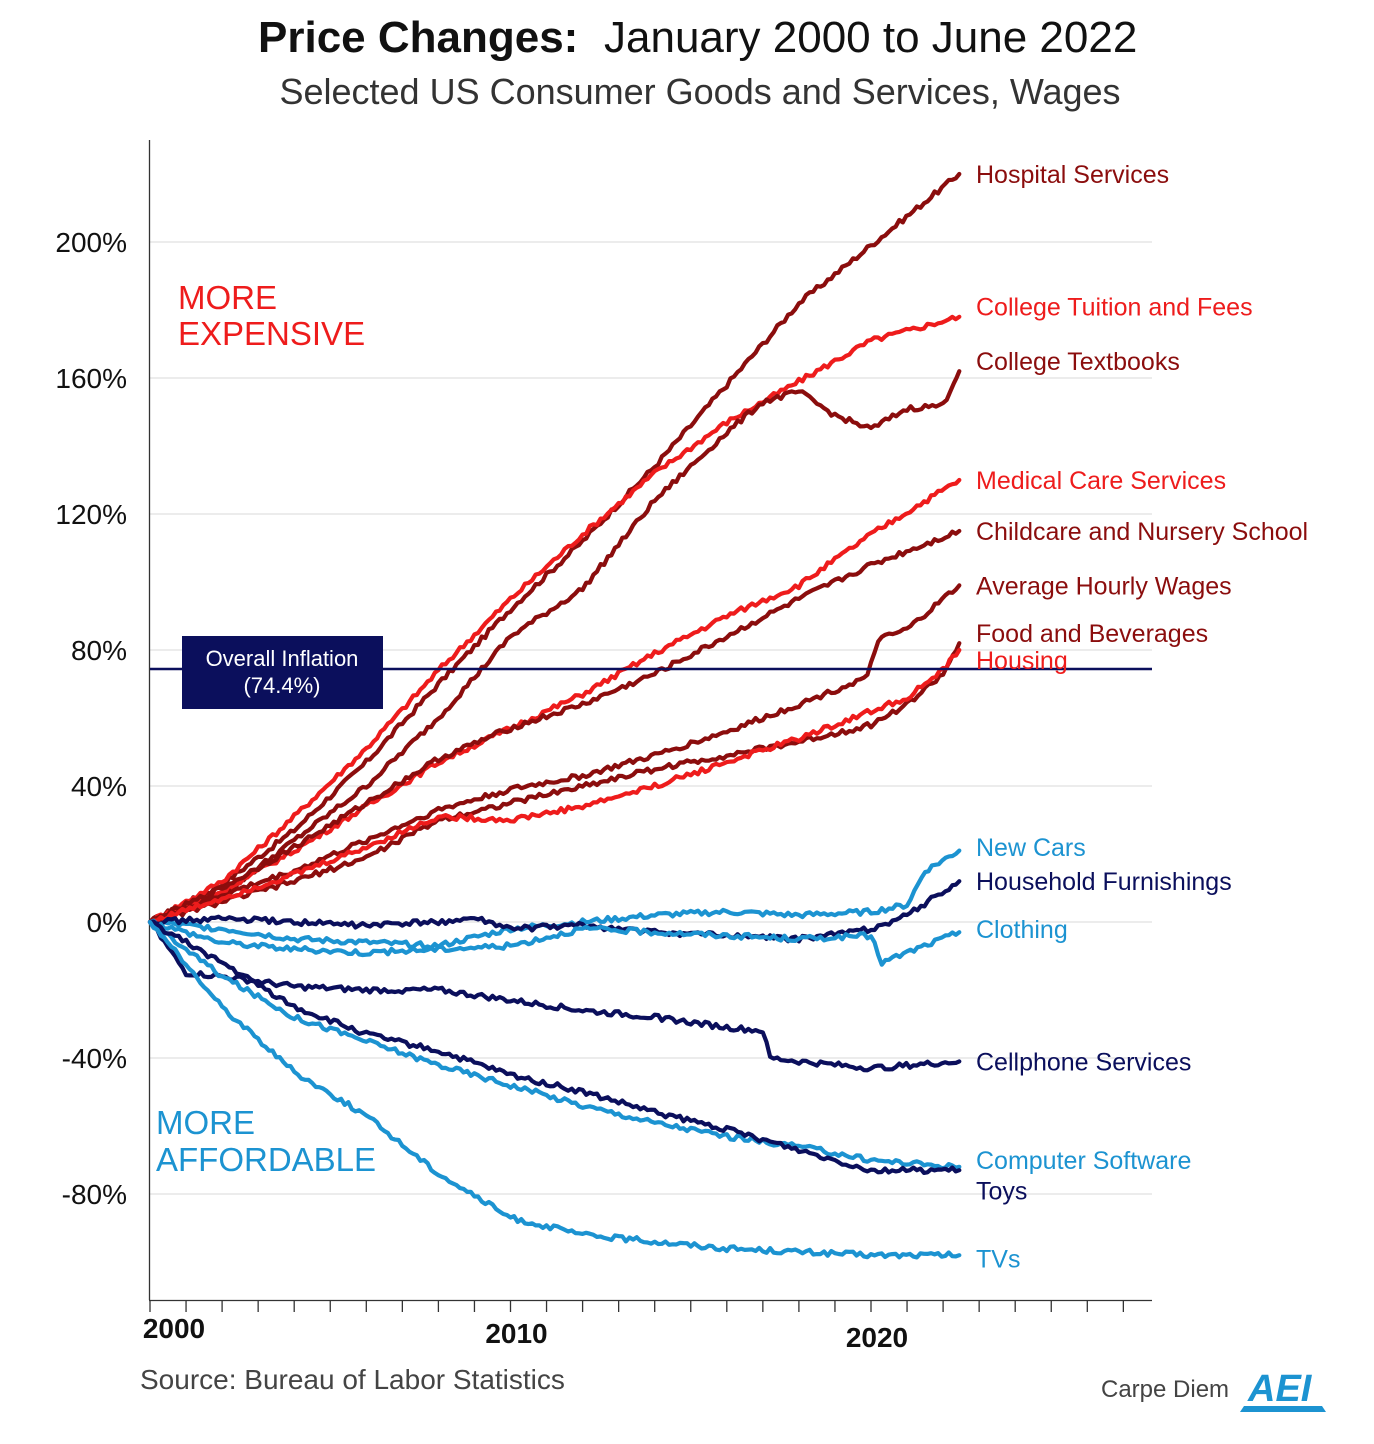 The width and height of the screenshot is (1374, 1444). Describe the element at coordinates (266, 1159) in the screenshot. I see `more-affordable-label-line2: AFFORDABLE` at that location.